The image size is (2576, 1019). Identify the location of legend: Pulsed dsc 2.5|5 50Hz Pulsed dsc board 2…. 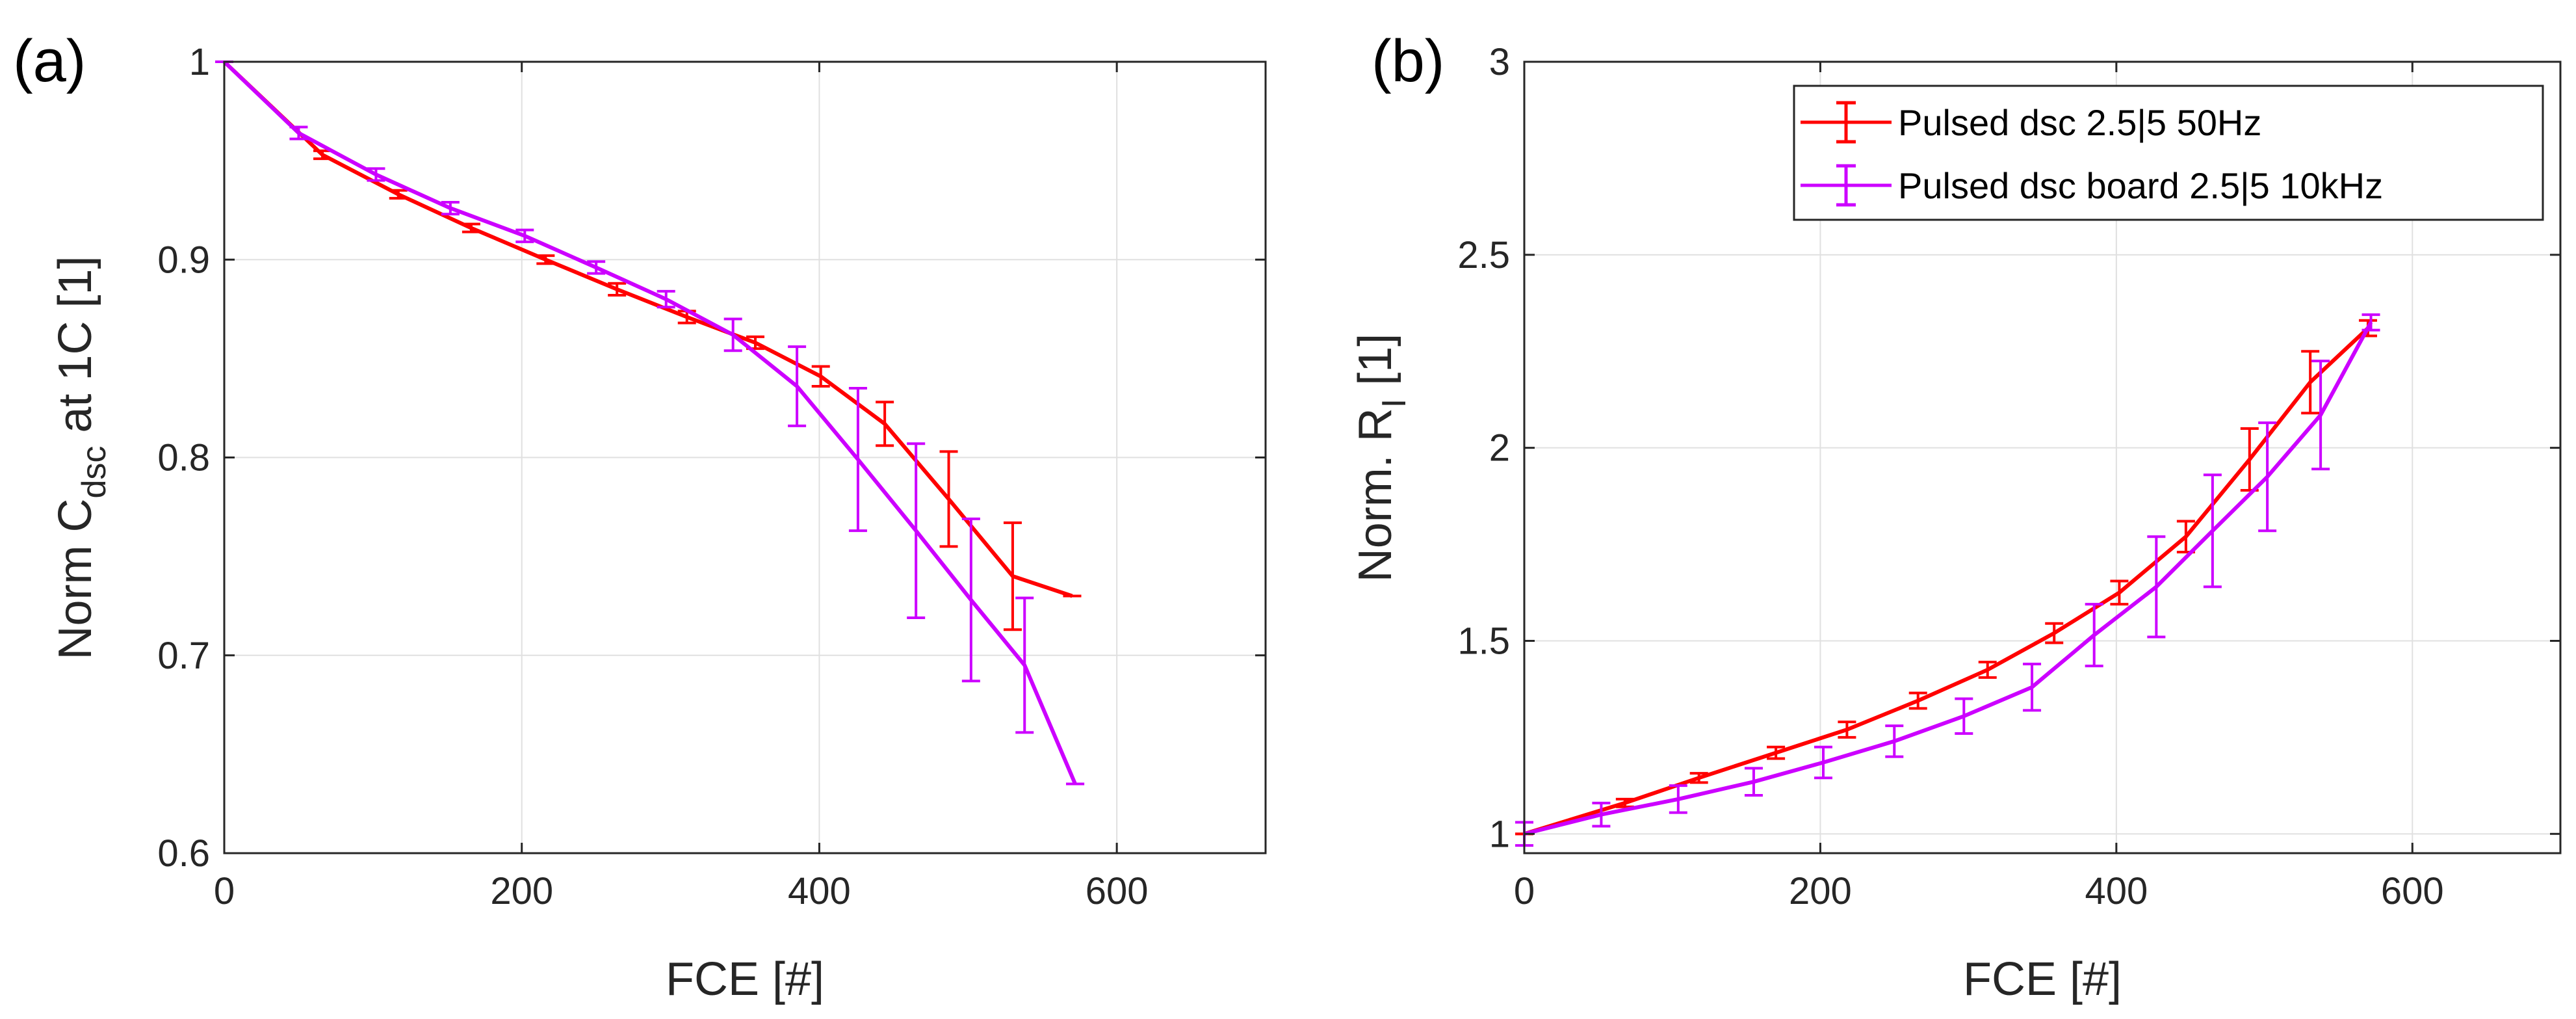
(2168, 153).